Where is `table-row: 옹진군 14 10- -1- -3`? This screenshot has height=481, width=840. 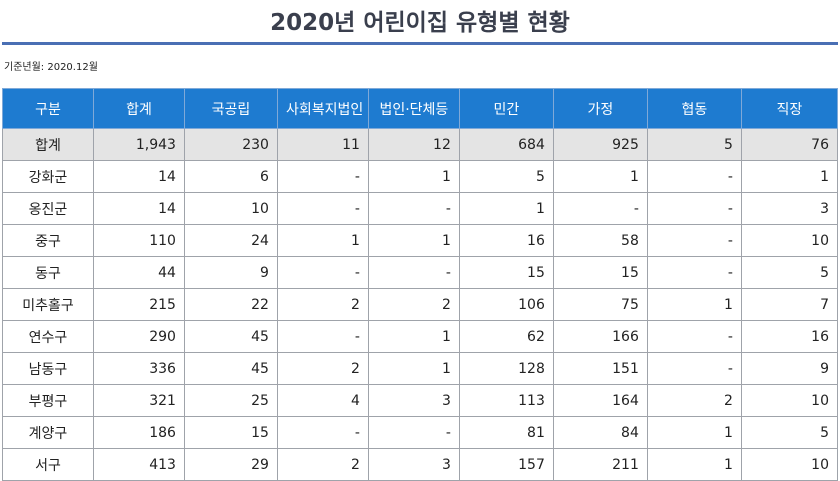 table-row: 옹진군 14 10- -1- -3 is located at coordinates (420, 208).